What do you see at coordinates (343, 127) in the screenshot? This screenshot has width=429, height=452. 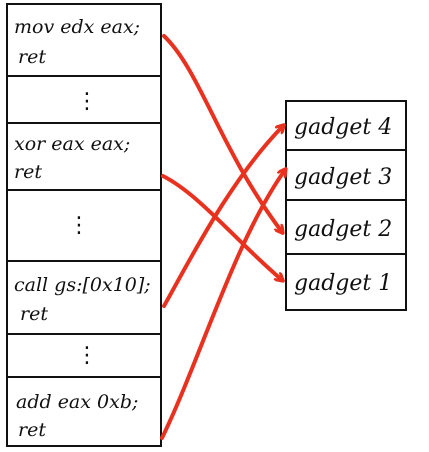 I see `gadget-4-label: gadget 4` at bounding box center [343, 127].